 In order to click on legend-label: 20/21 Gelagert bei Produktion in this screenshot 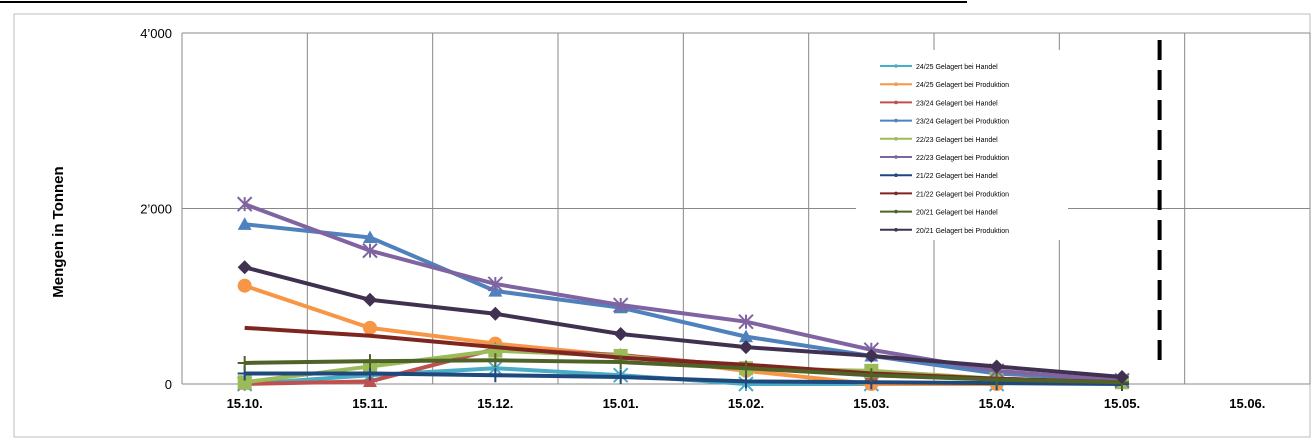, I will do `click(962, 231)`.